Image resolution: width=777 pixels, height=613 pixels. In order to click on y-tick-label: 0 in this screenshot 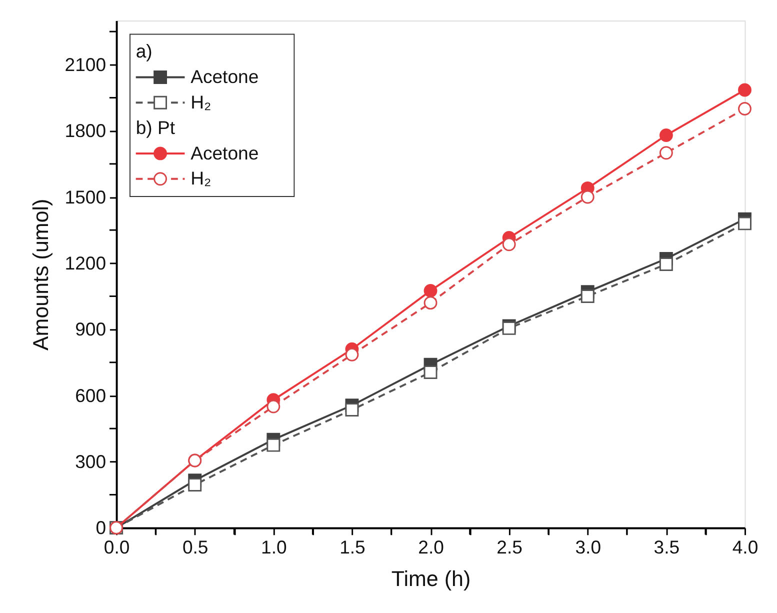, I will do `click(101, 527)`.